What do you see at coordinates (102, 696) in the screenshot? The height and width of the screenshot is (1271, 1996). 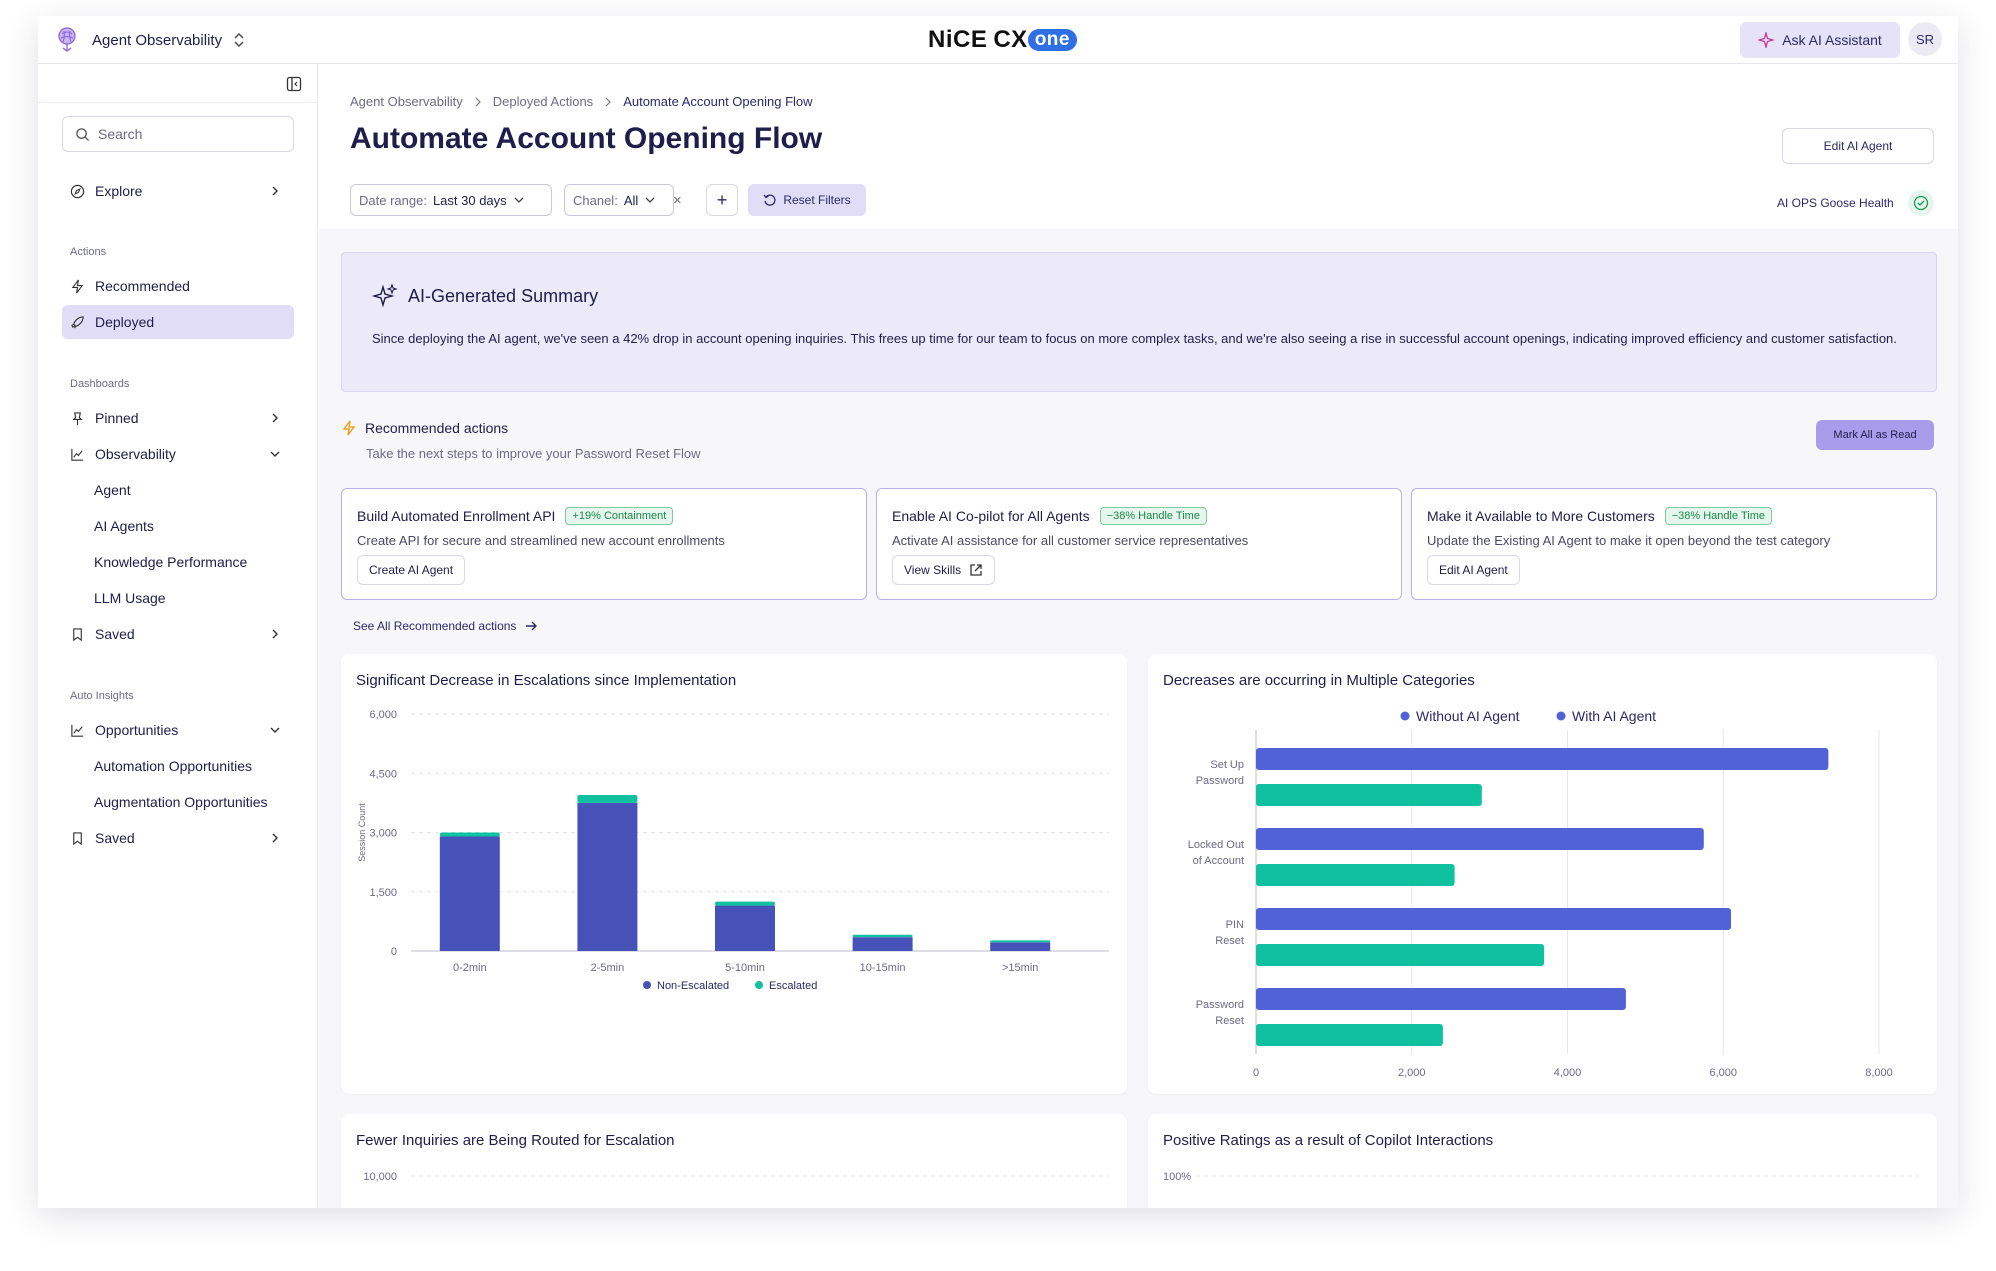 I see `sidebar-heading-auto-insights: Auto Insights` at bounding box center [102, 696].